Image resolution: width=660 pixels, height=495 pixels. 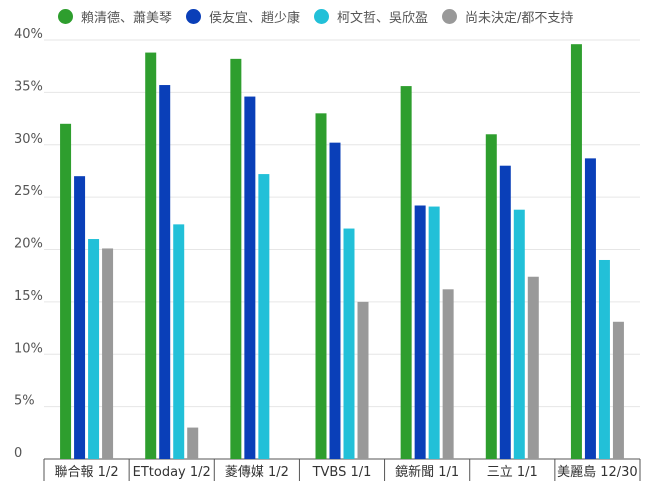 I want to click on y-tick-label: 40%, so click(x=28, y=34).